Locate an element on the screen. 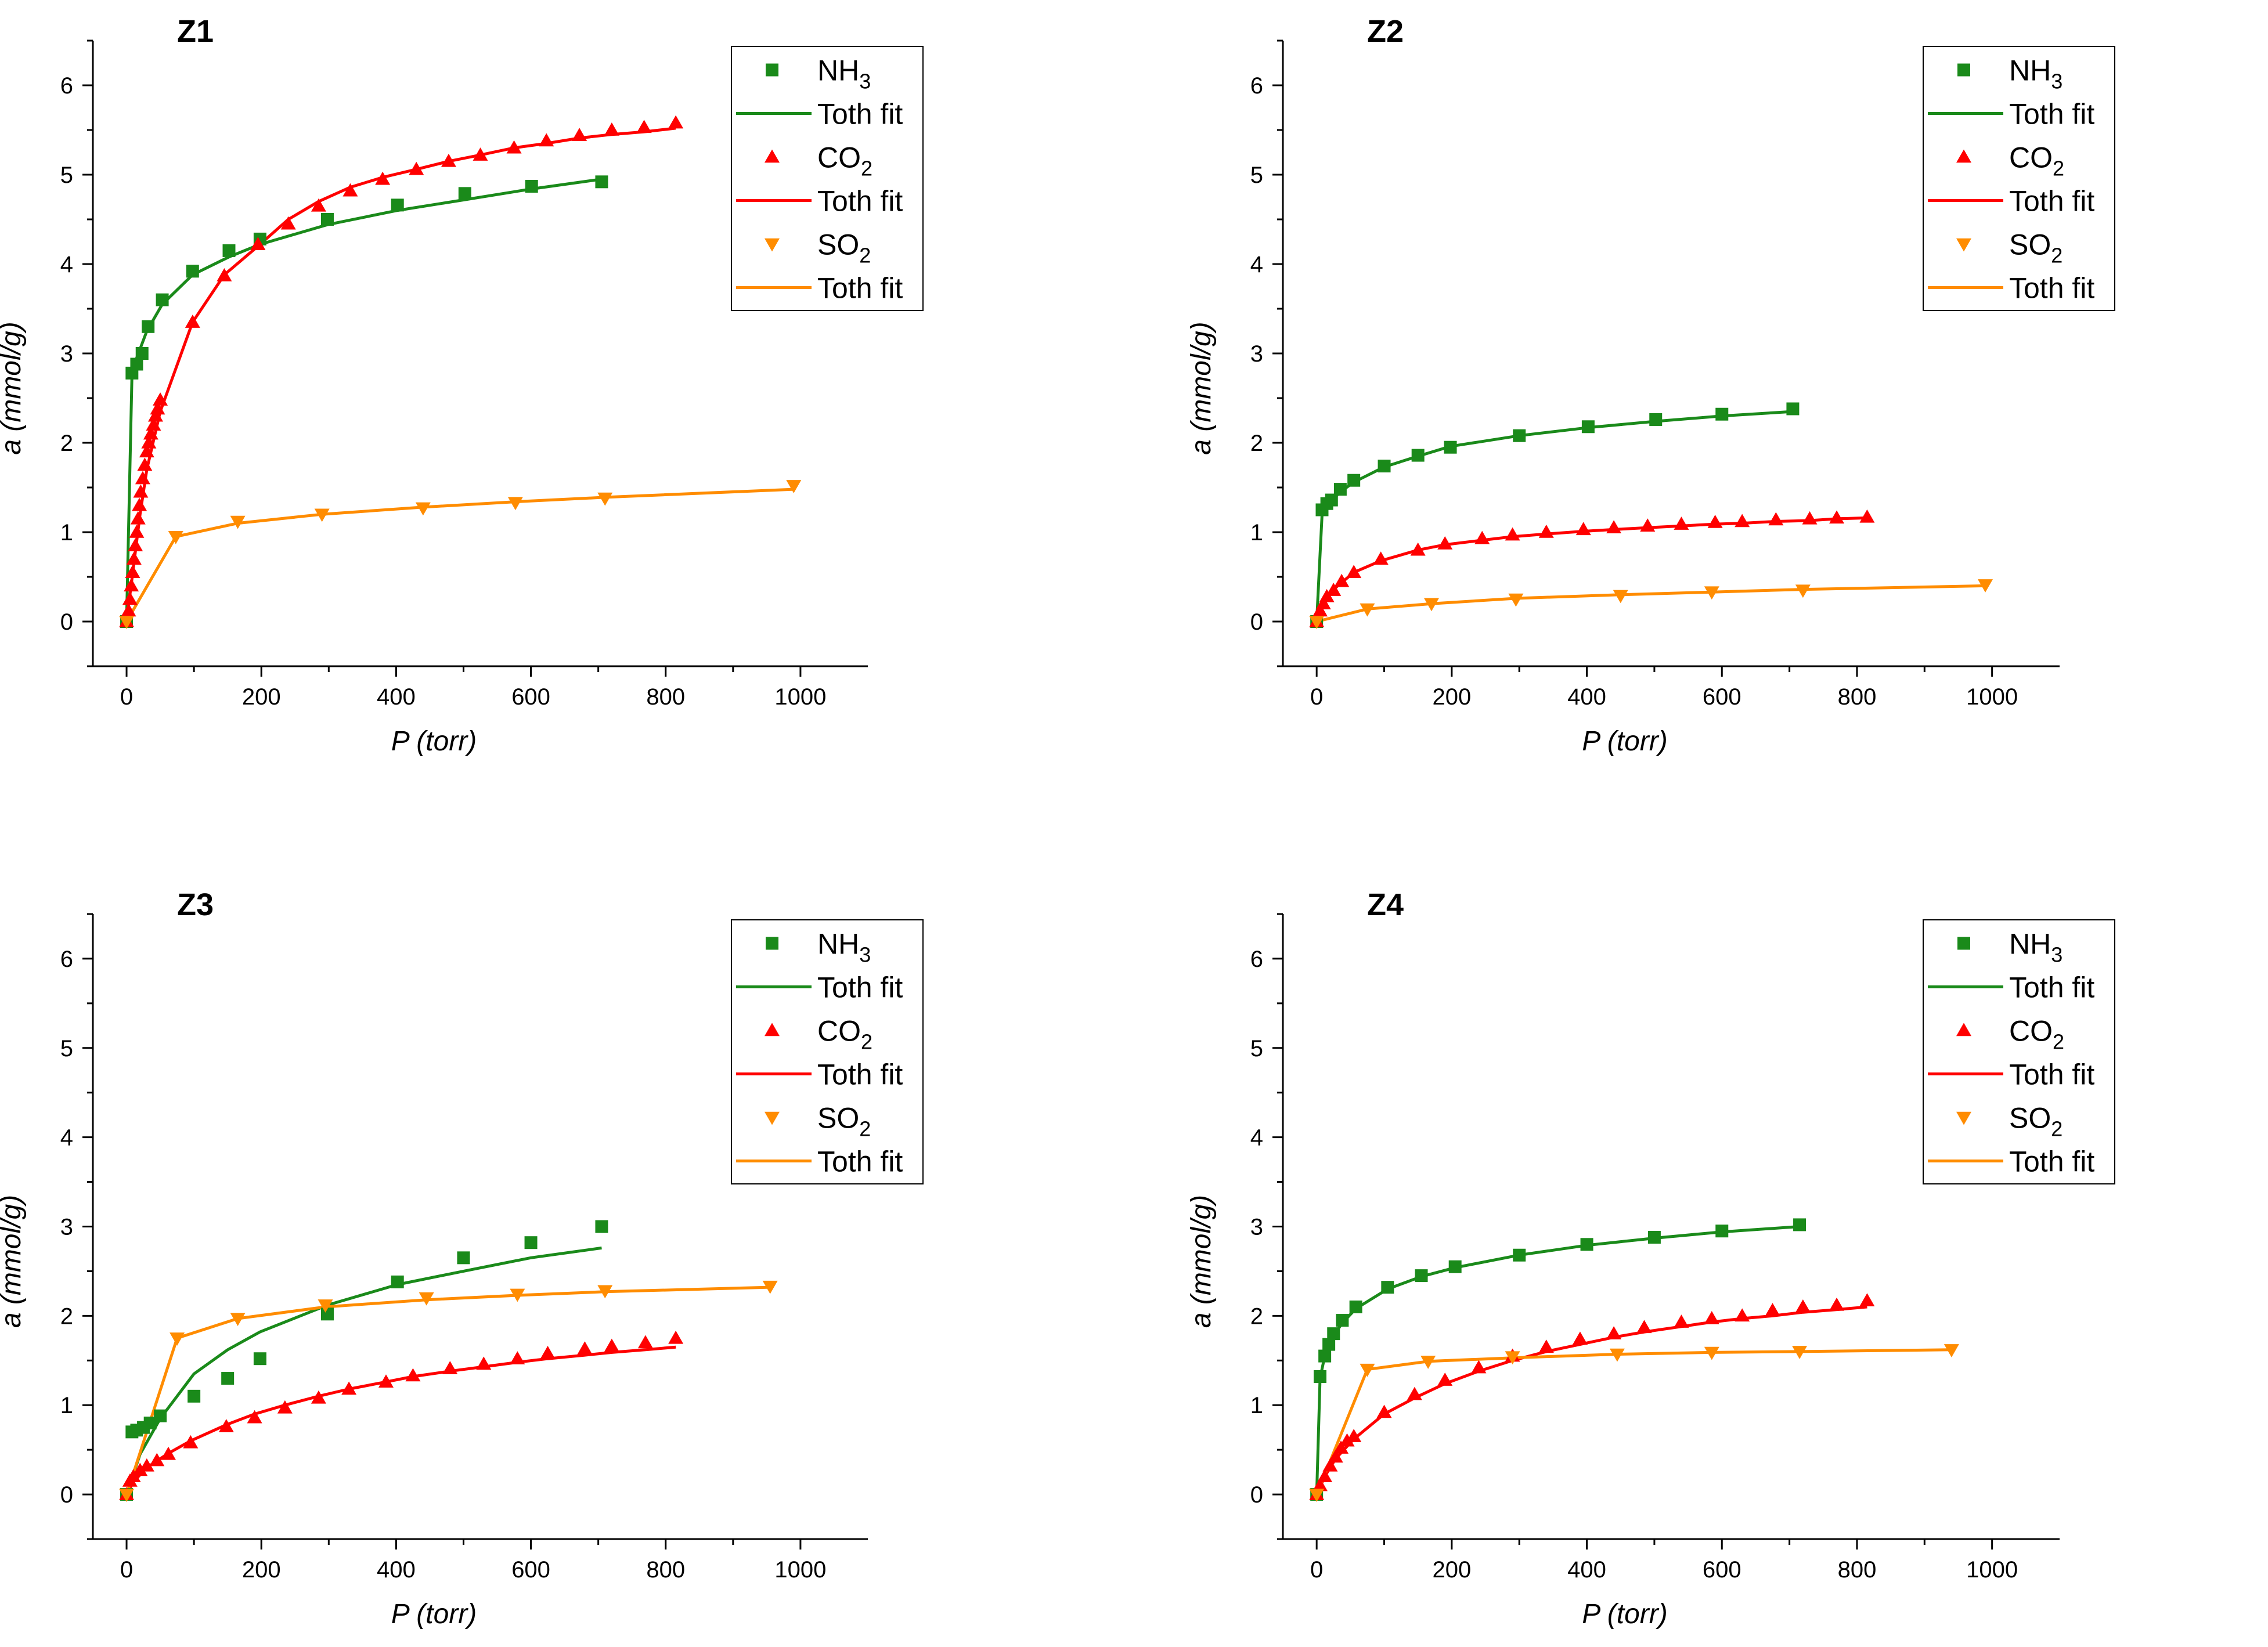  panel-title: Z3 is located at coordinates (195, 904).